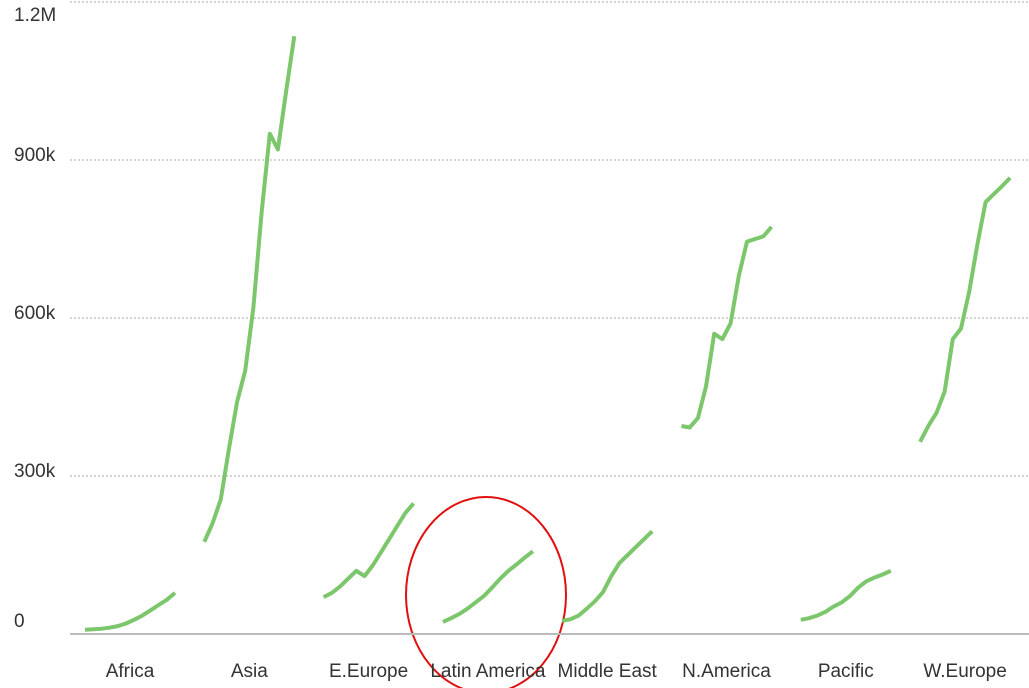 This screenshot has height=688, width=1029. What do you see at coordinates (35, 313) in the screenshot?
I see `y-tick-label: 600k` at bounding box center [35, 313].